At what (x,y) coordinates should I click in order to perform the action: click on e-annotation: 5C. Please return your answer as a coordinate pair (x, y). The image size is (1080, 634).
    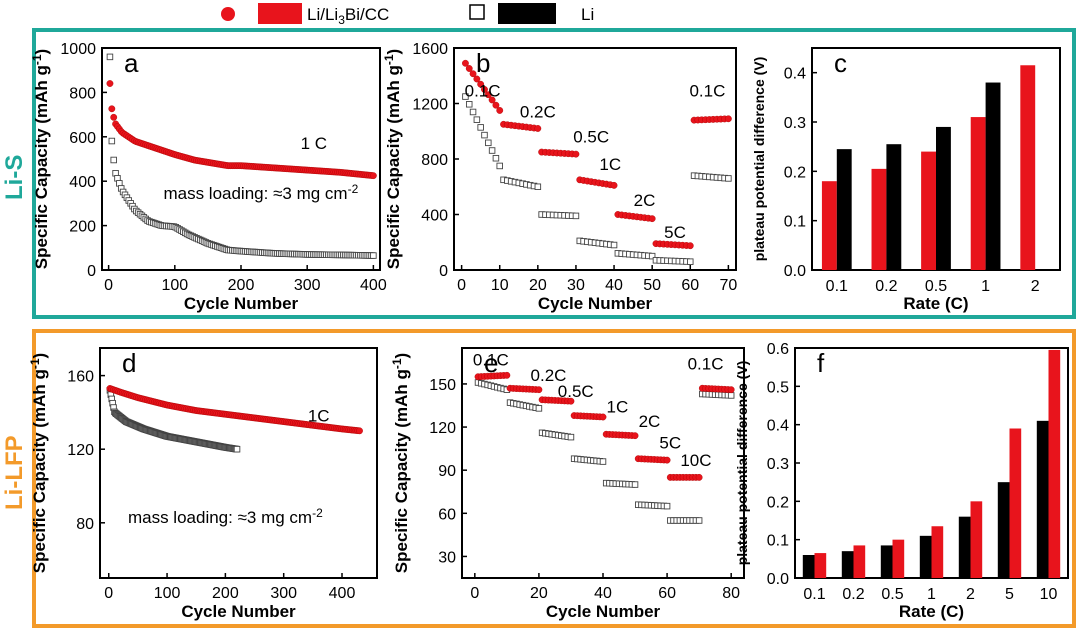
    Looking at the image, I should click on (670, 443).